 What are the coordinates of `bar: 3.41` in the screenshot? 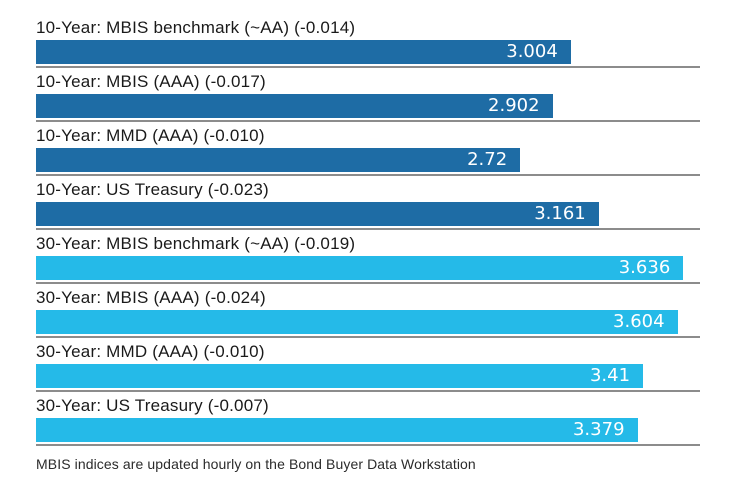 It's located at (340, 376).